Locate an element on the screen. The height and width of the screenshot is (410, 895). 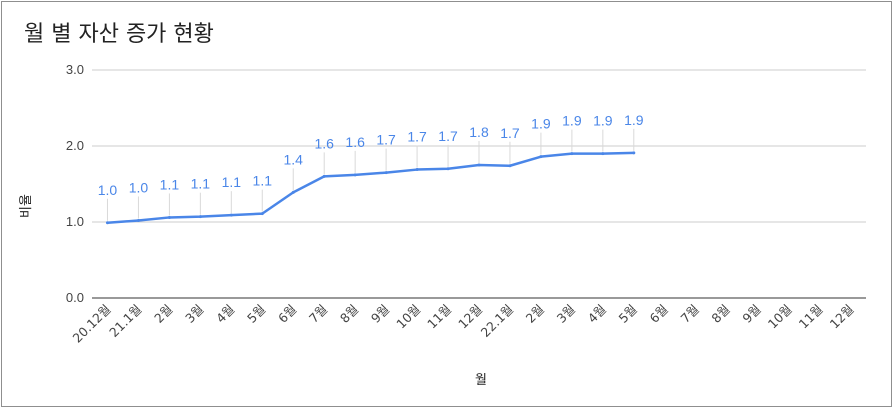
data-label: 1.4 is located at coordinates (294, 159).